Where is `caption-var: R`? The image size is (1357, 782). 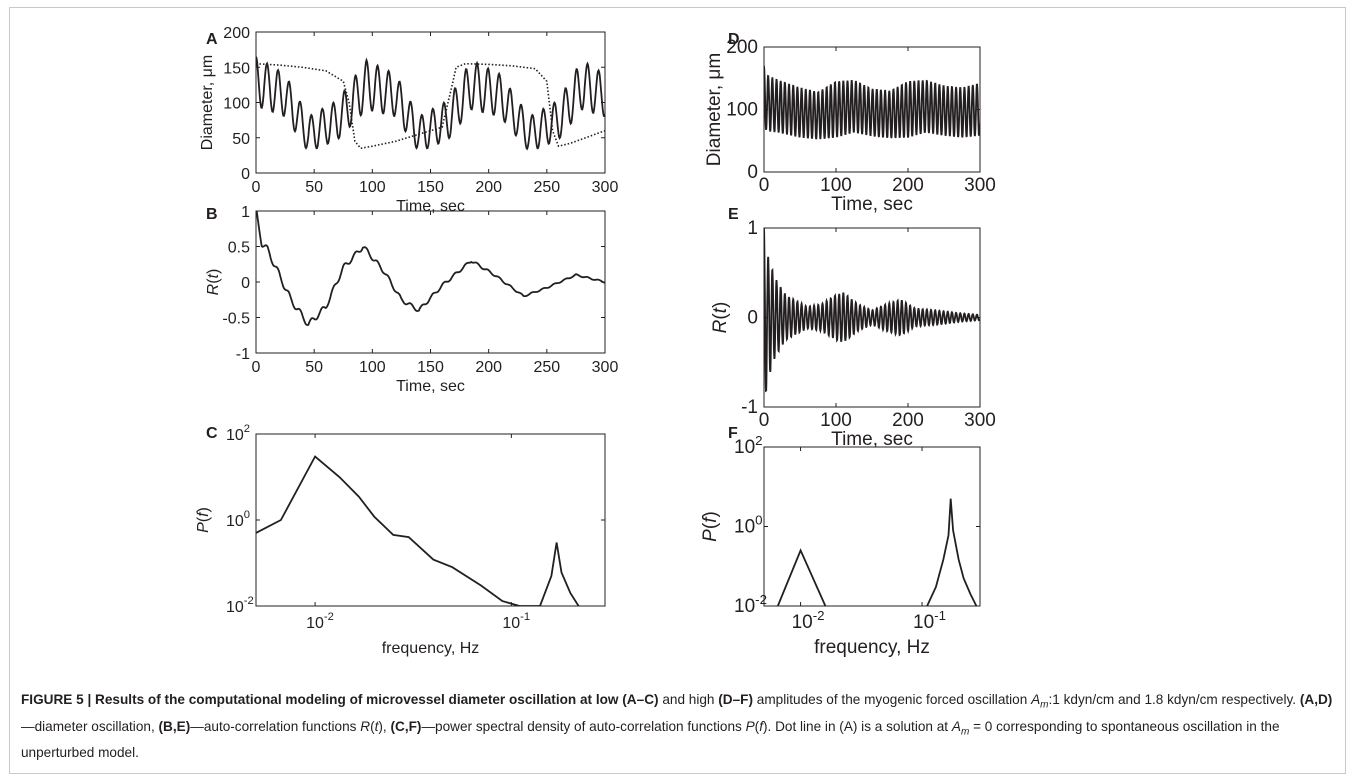 caption-var: R is located at coordinates (365, 726).